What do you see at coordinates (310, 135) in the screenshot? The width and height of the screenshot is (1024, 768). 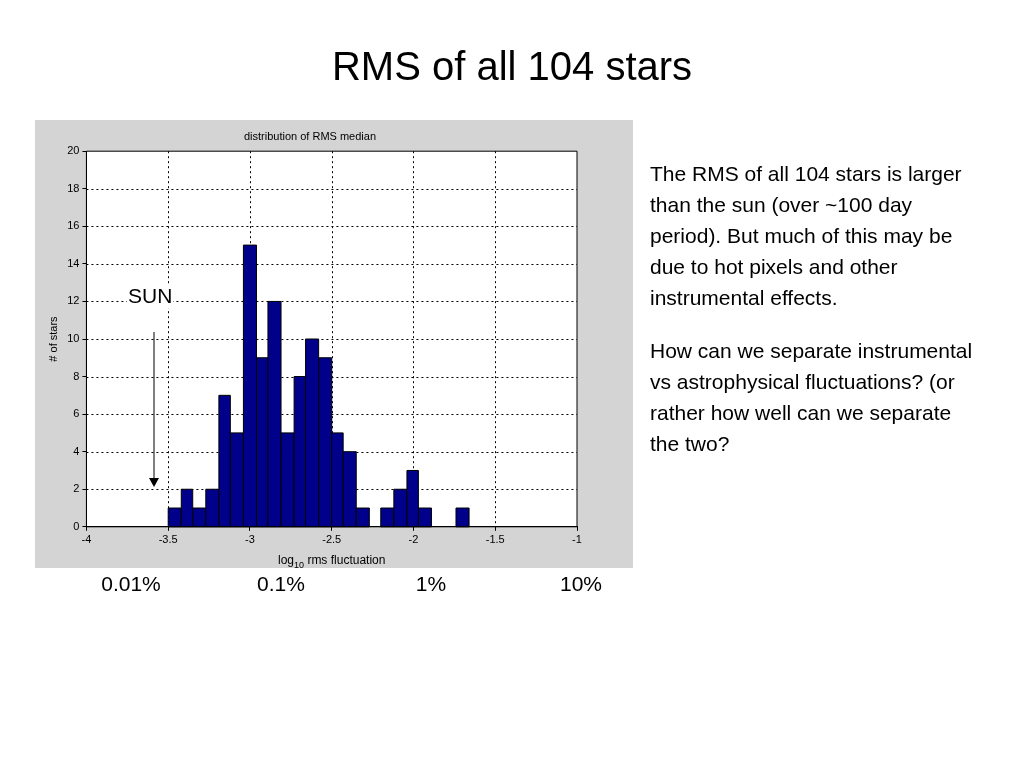 I see `chart-subtitle: distribution of RMS median` at bounding box center [310, 135].